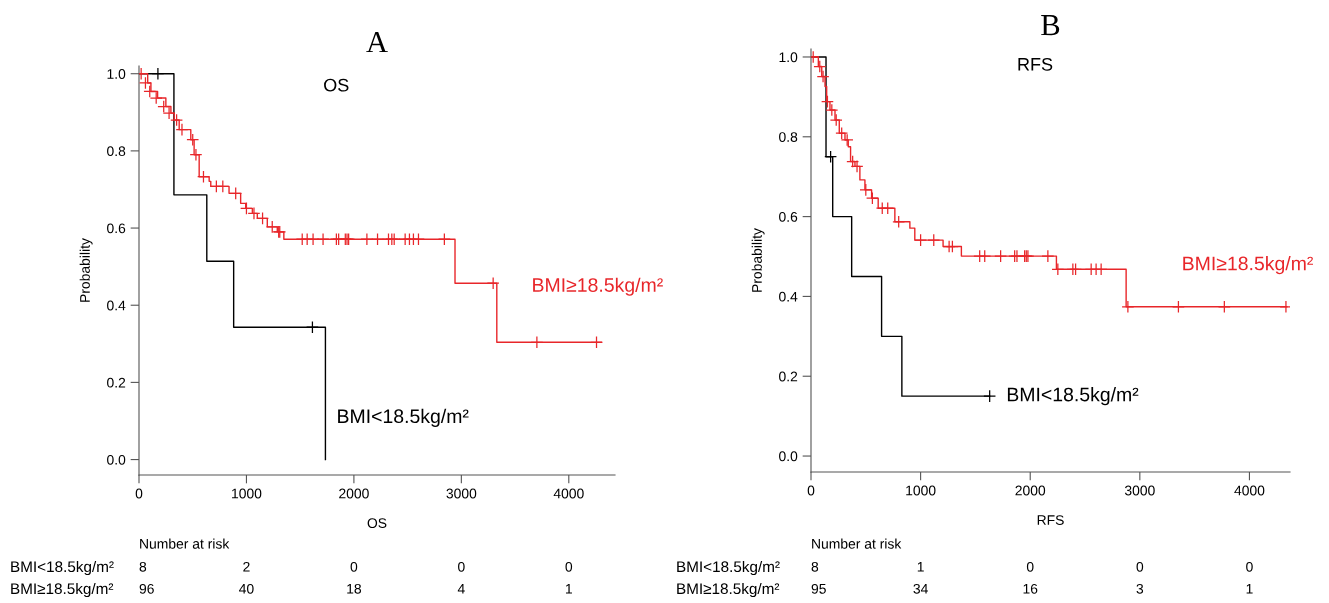  Describe the element at coordinates (146, 588) in the screenshot. I see `text: 96` at that location.